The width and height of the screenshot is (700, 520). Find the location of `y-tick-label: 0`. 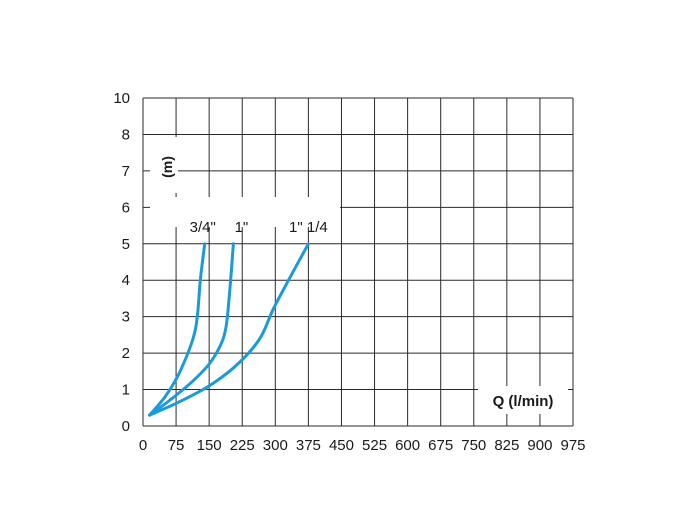

y-tick-label: 0 is located at coordinates (126, 426).